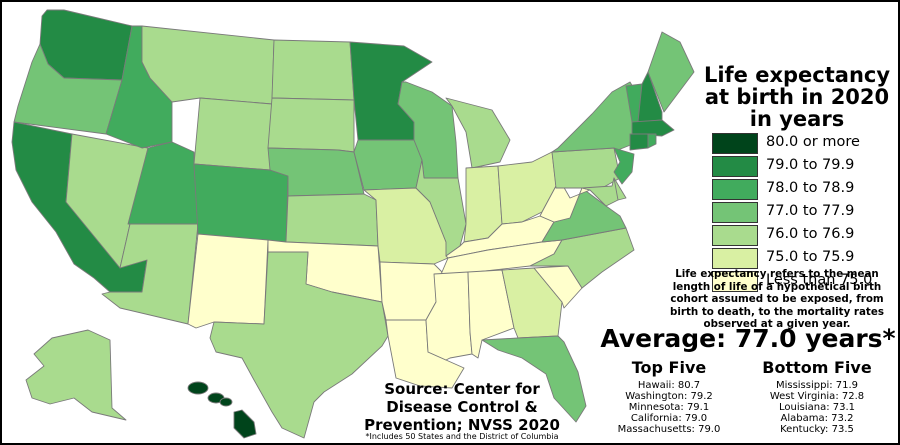 This screenshot has width=900, height=445. What do you see at coordinates (600, 192) in the screenshot?
I see `state-maryland` at bounding box center [600, 192].